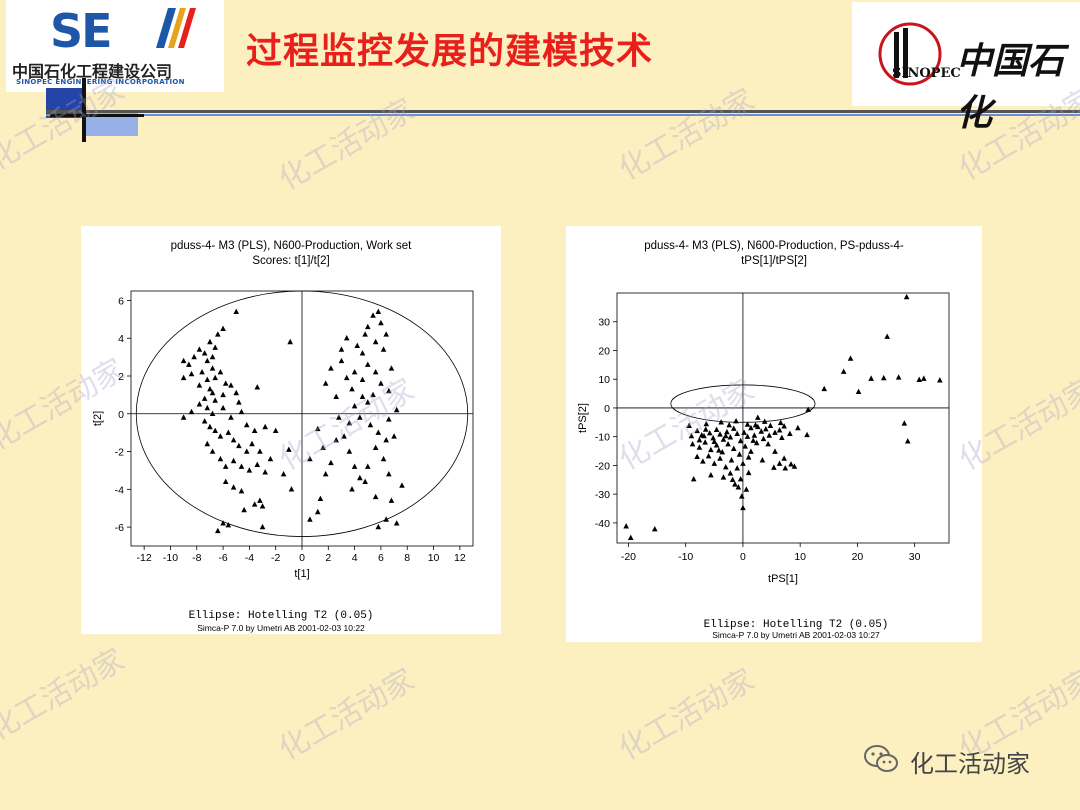 The image size is (1080, 810). What do you see at coordinates (121, 301) in the screenshot?
I see `y-tick-label: 6` at bounding box center [121, 301].